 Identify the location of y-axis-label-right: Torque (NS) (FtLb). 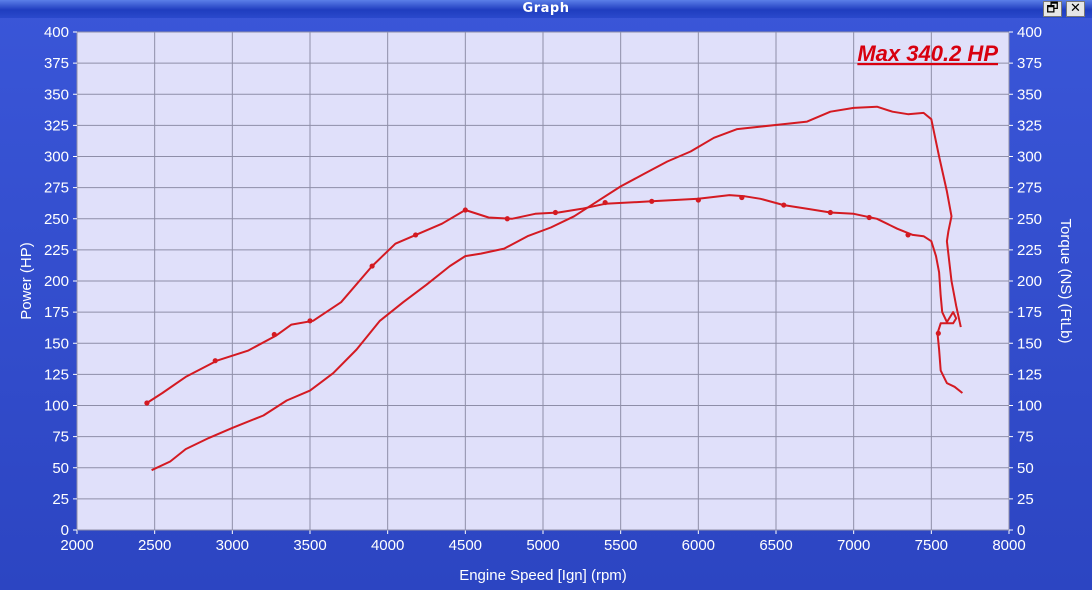
(1065, 280).